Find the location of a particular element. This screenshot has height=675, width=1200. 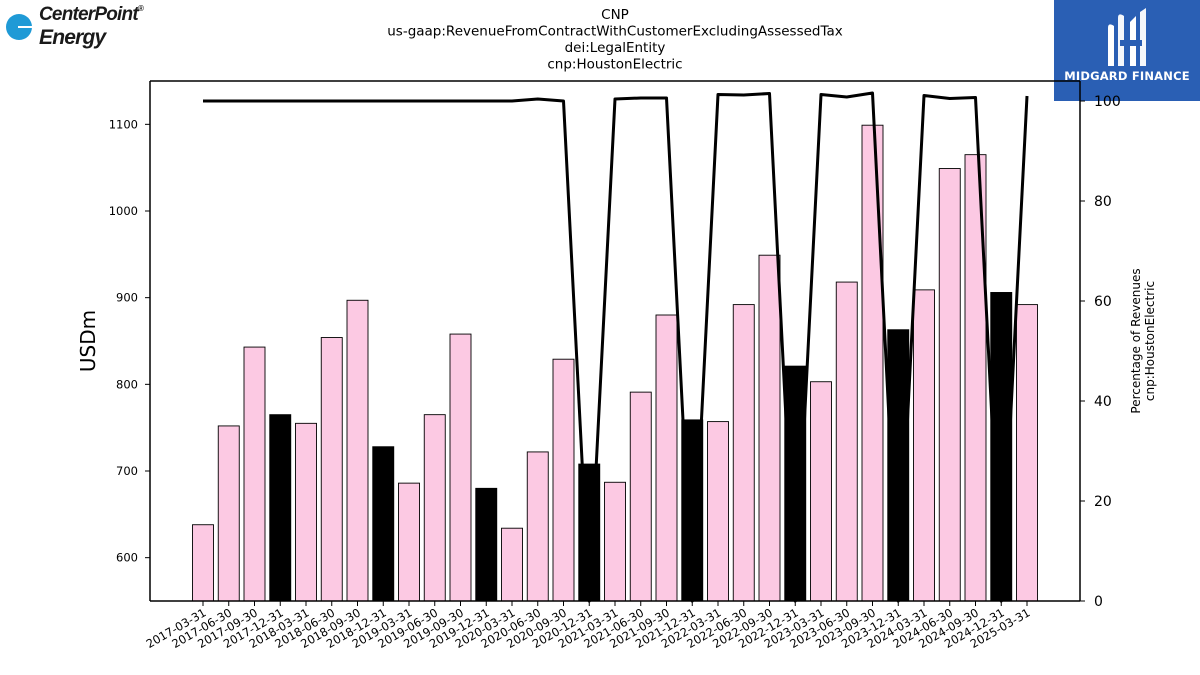

midgard-m-icon is located at coordinates (1127, 37).